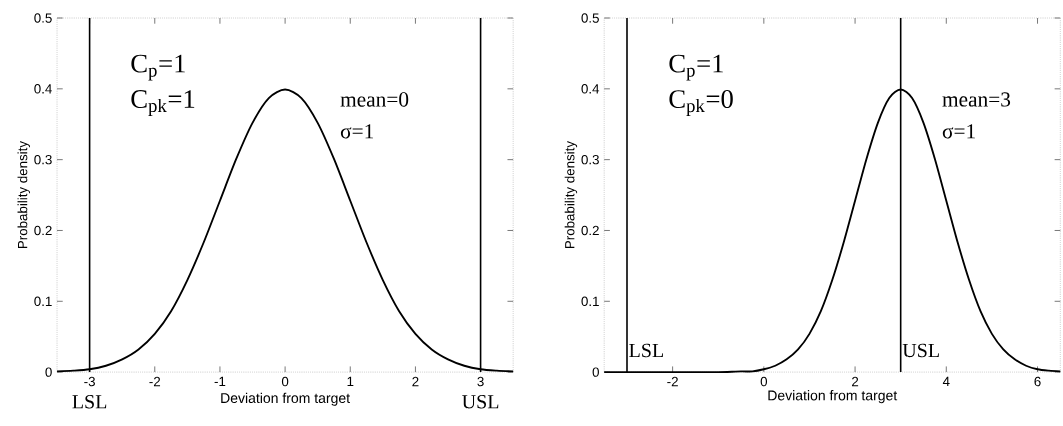 The width and height of the screenshot is (1063, 426). I want to click on x-tick-label: 4, so click(946, 381).